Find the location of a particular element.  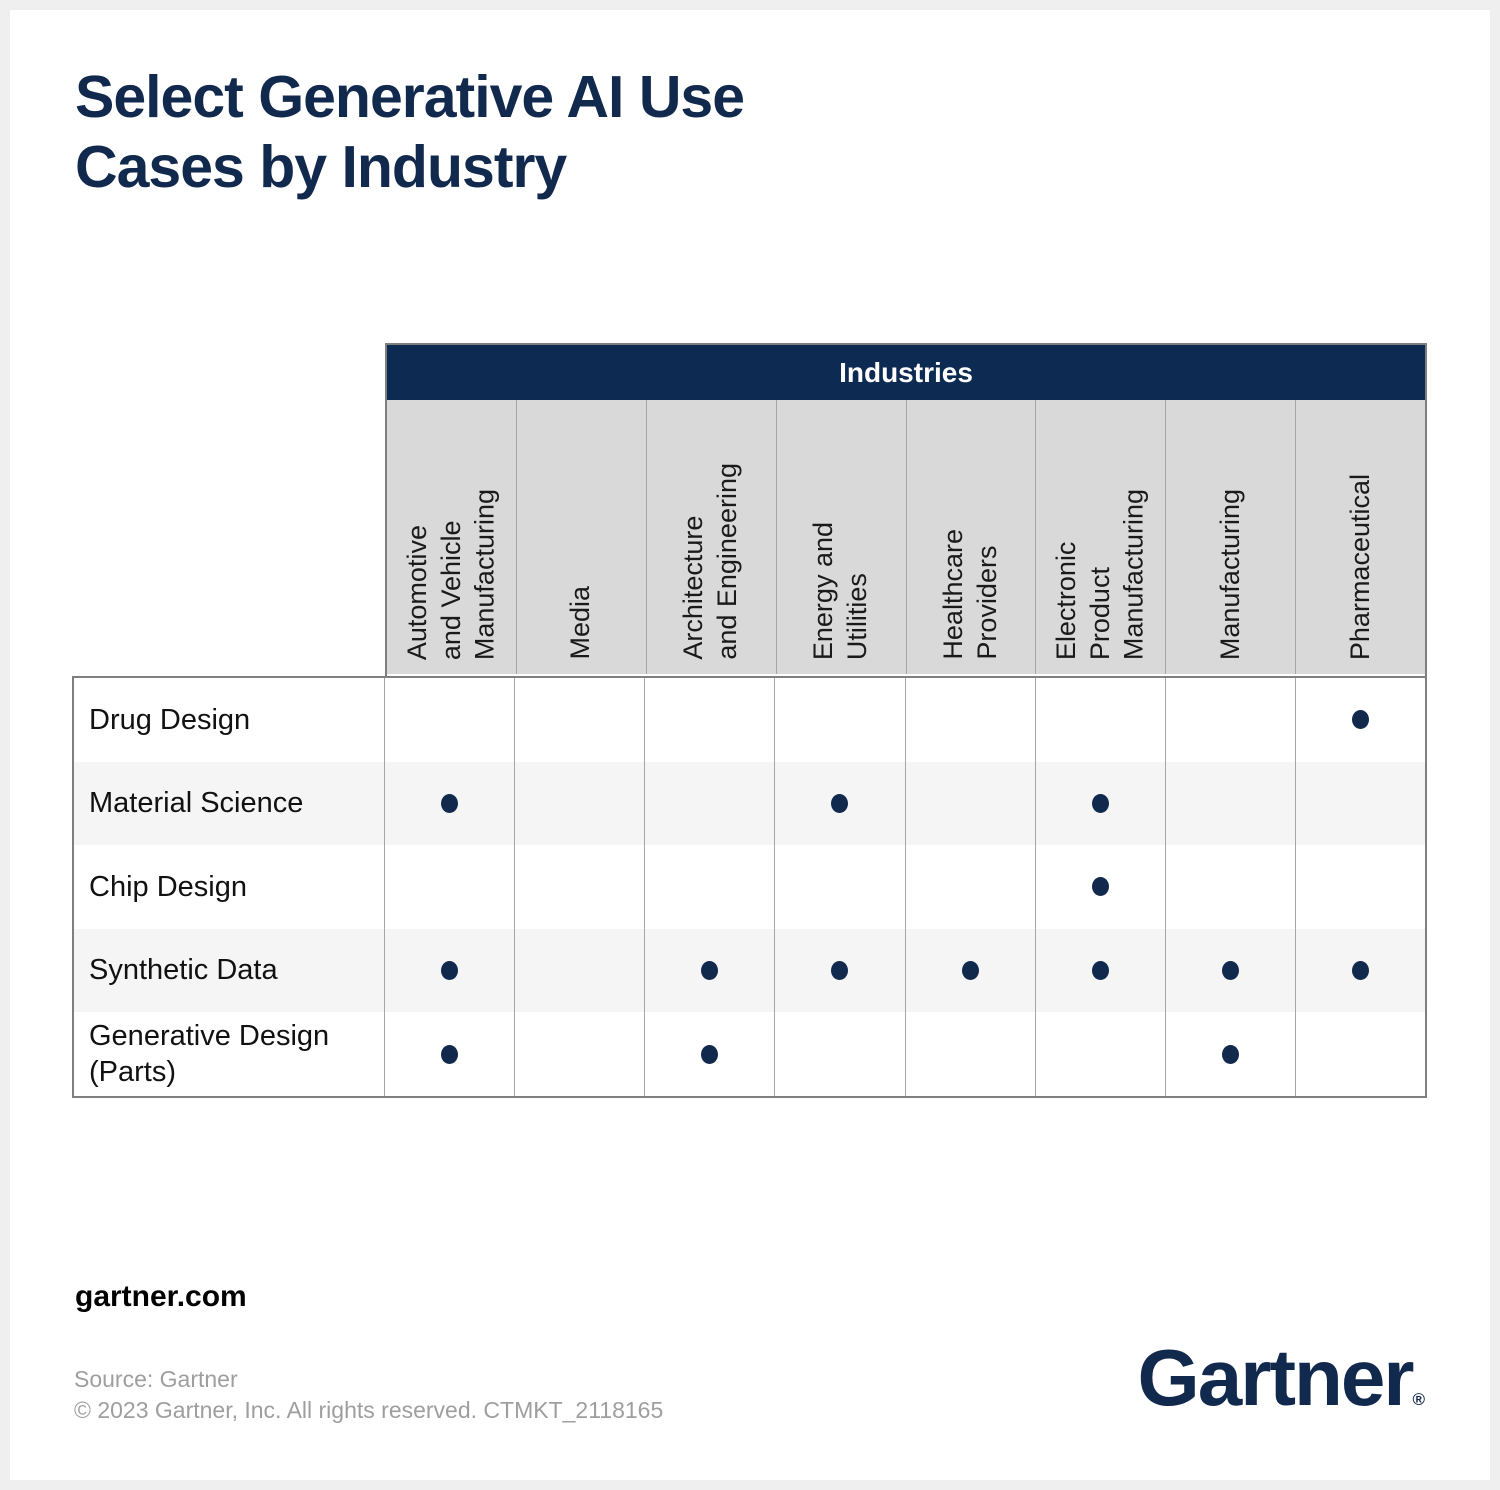

table-row: Generative Design (Parts) is located at coordinates (749, 1054).